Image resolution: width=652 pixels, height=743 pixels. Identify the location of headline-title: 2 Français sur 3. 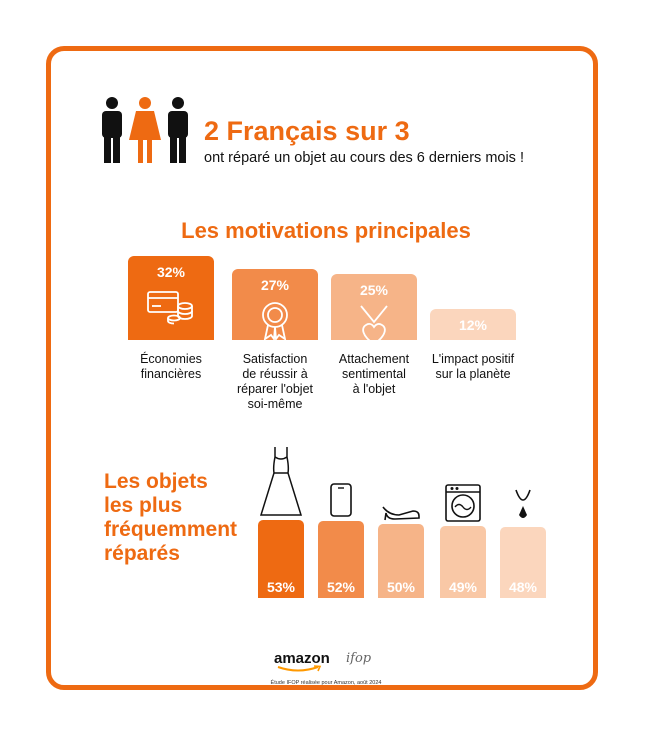
(307, 131).